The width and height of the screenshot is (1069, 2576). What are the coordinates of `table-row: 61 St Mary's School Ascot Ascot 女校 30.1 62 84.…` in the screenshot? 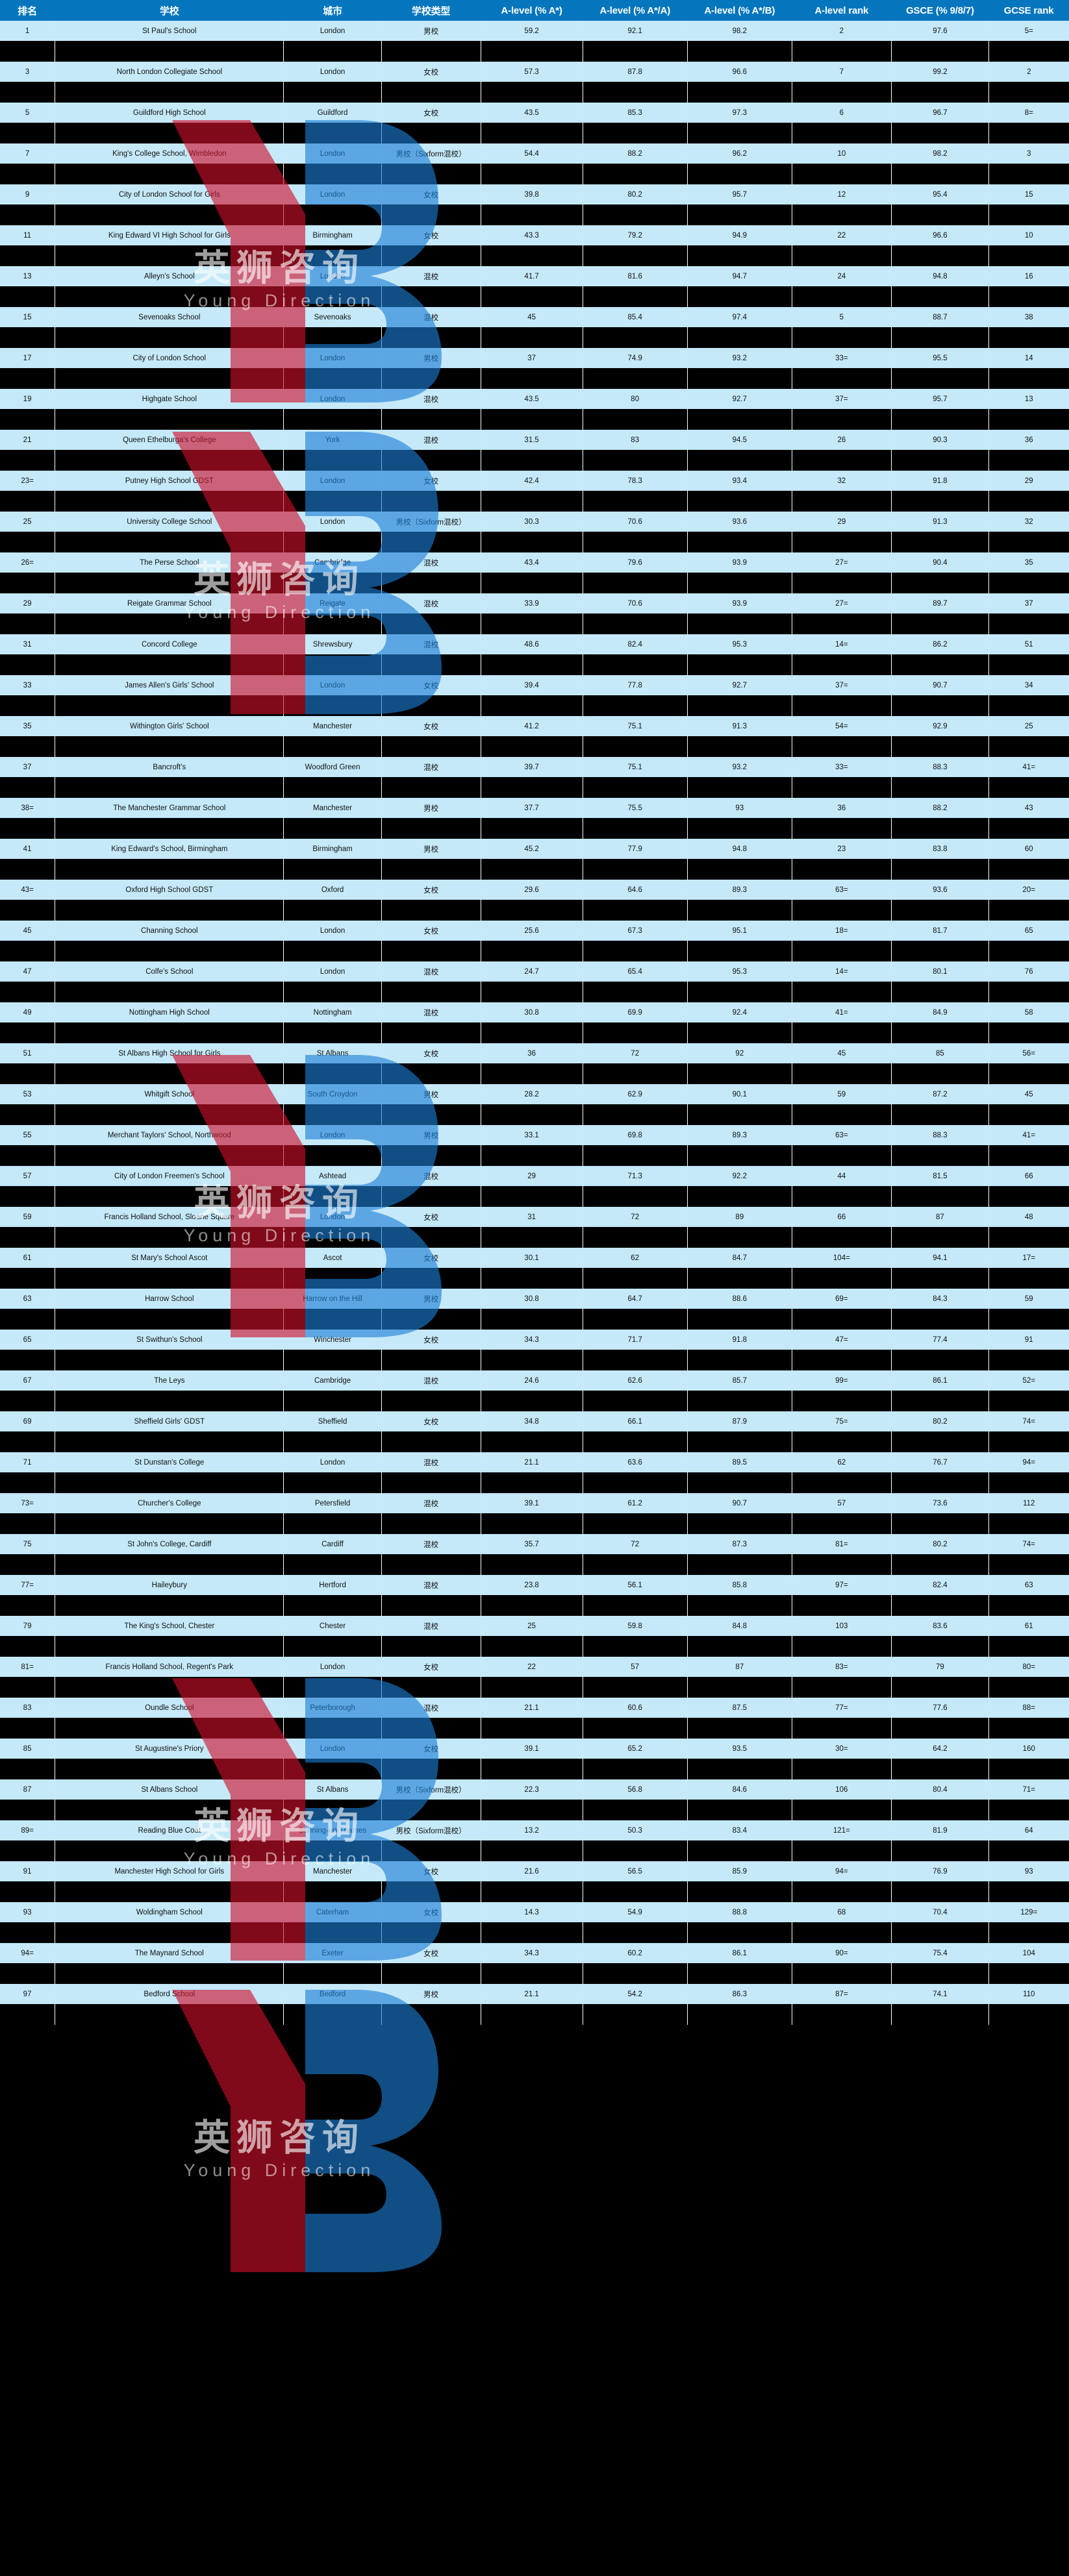 It's located at (534, 1258).